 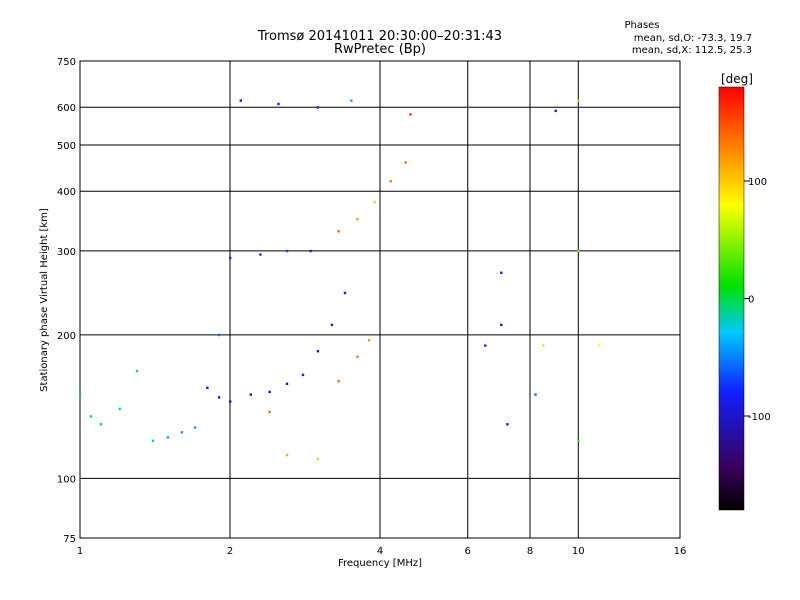 What do you see at coordinates (69, 539) in the screenshot?
I see `y-tick-label: 75` at bounding box center [69, 539].